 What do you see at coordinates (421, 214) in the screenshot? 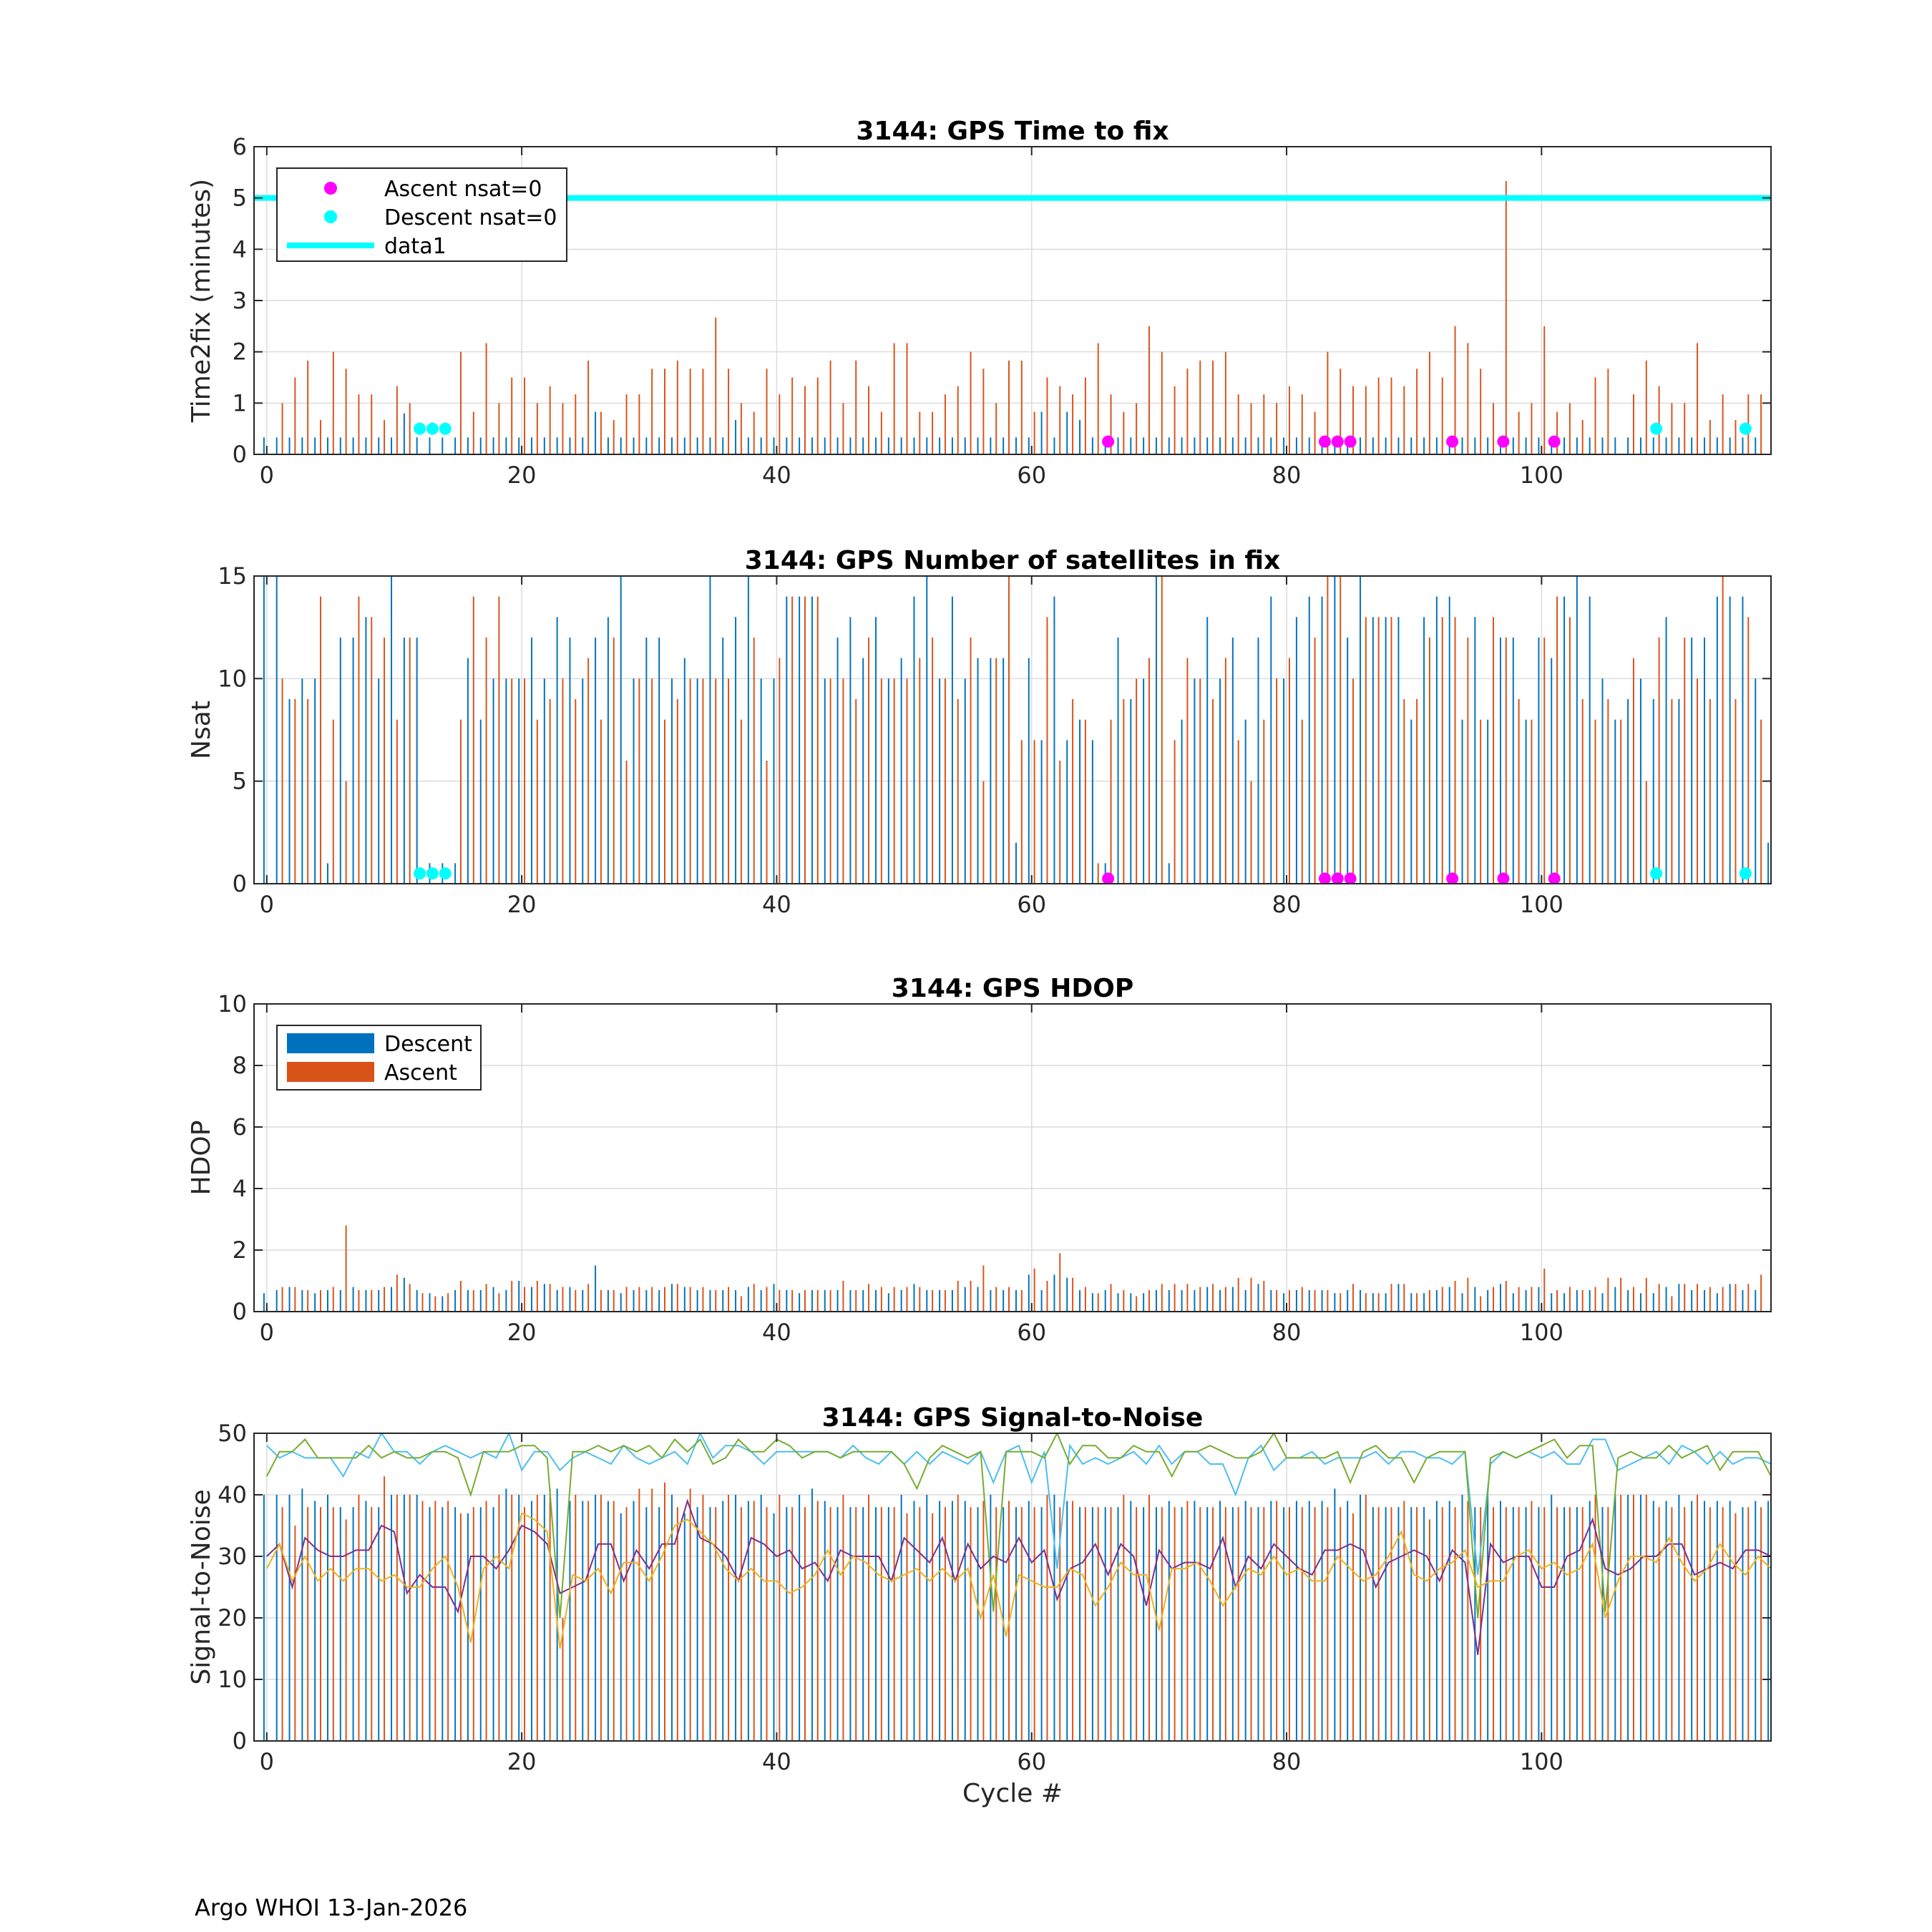
I see `legend: Ascent nsat=0 Descent nsat=0 data1` at bounding box center [421, 214].